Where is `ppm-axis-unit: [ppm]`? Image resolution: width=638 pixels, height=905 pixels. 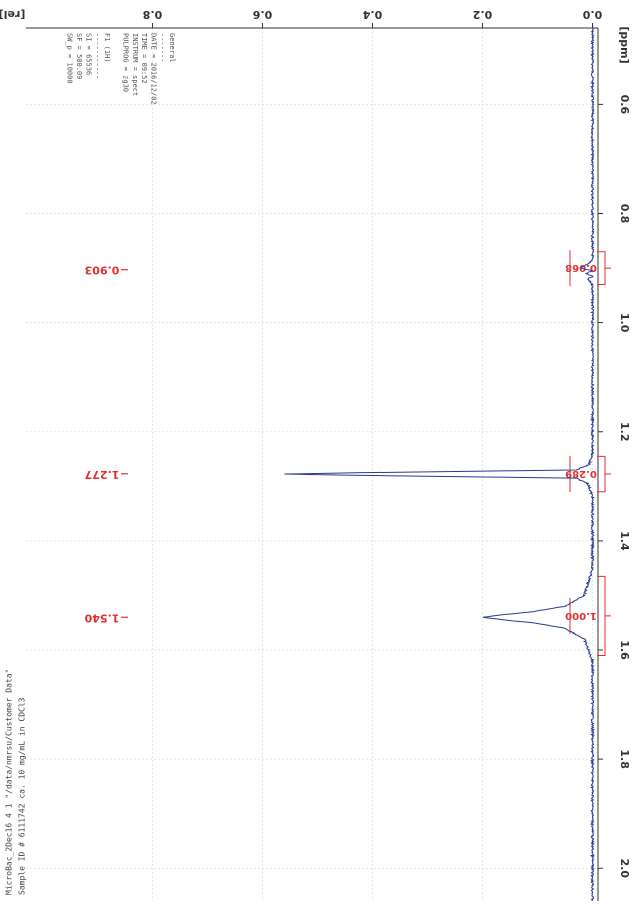 ppm-axis-unit: [ppm] is located at coordinates (624, 44).